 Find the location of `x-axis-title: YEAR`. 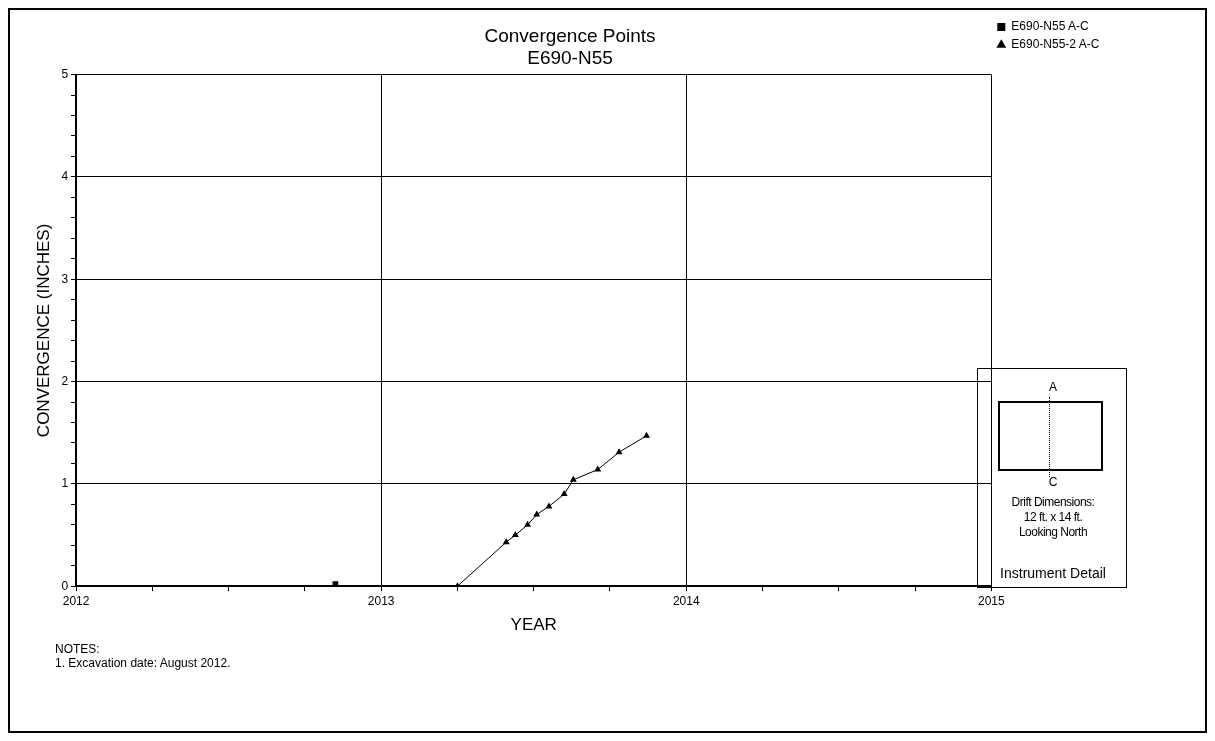

x-axis-title: YEAR is located at coordinates (533, 625).